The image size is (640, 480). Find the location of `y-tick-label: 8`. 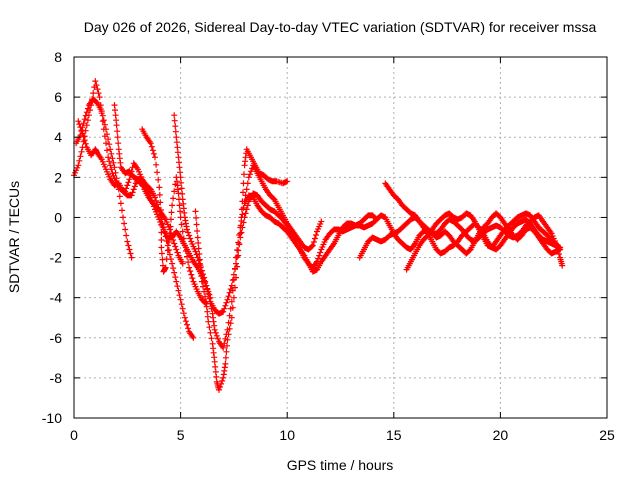

y-tick-label: 8 is located at coordinates (58, 57).